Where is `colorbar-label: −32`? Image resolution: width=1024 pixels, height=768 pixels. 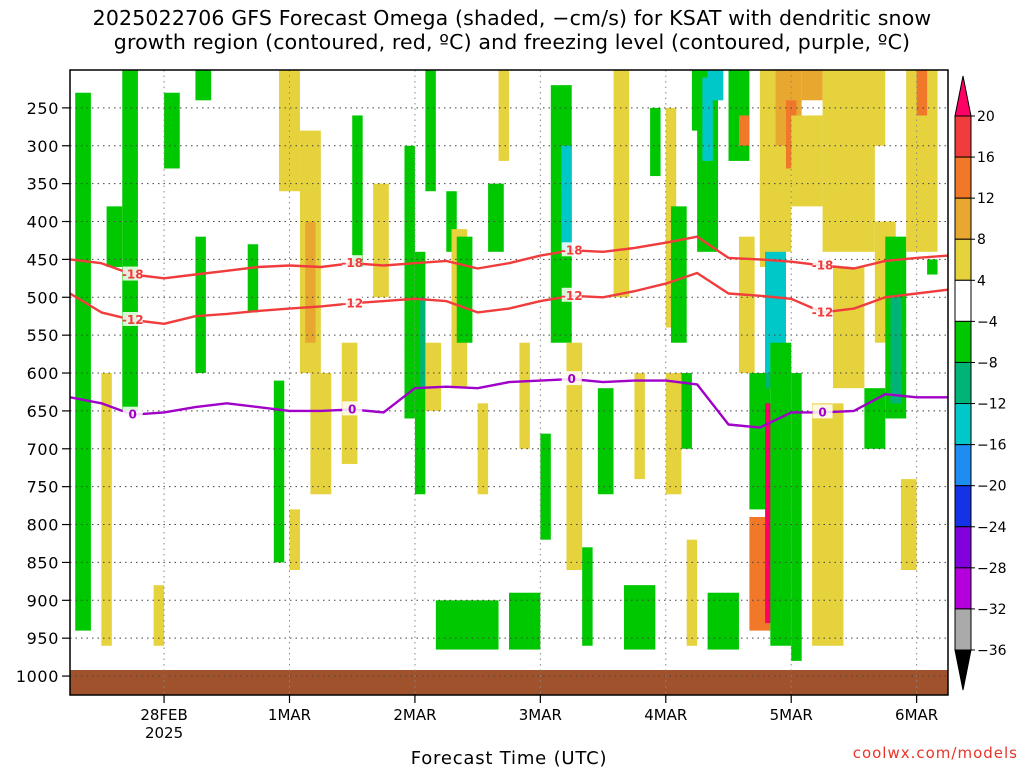 colorbar-label: −32 is located at coordinates (992, 610).